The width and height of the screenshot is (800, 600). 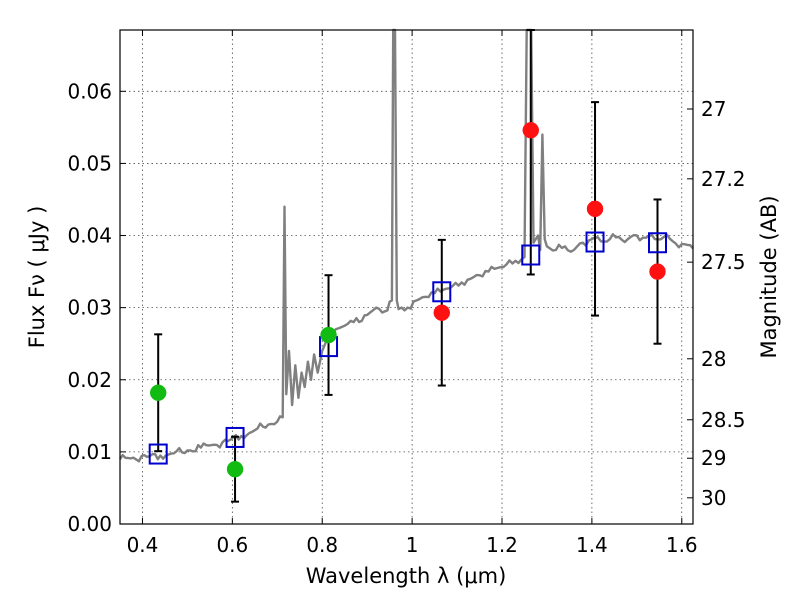 What do you see at coordinates (89, 236) in the screenshot?
I see `y-tick-label: 0.04` at bounding box center [89, 236].